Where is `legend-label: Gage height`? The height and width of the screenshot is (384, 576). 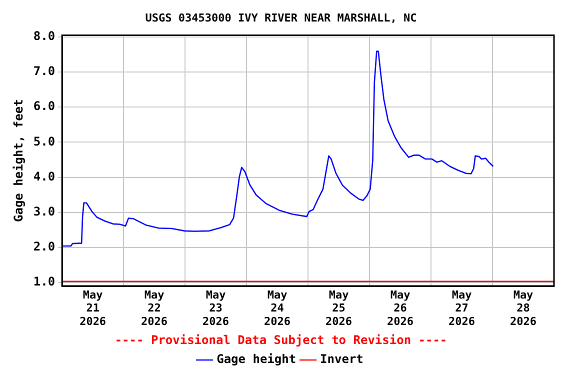
legend-label: Gage height is located at coordinates (256, 359).